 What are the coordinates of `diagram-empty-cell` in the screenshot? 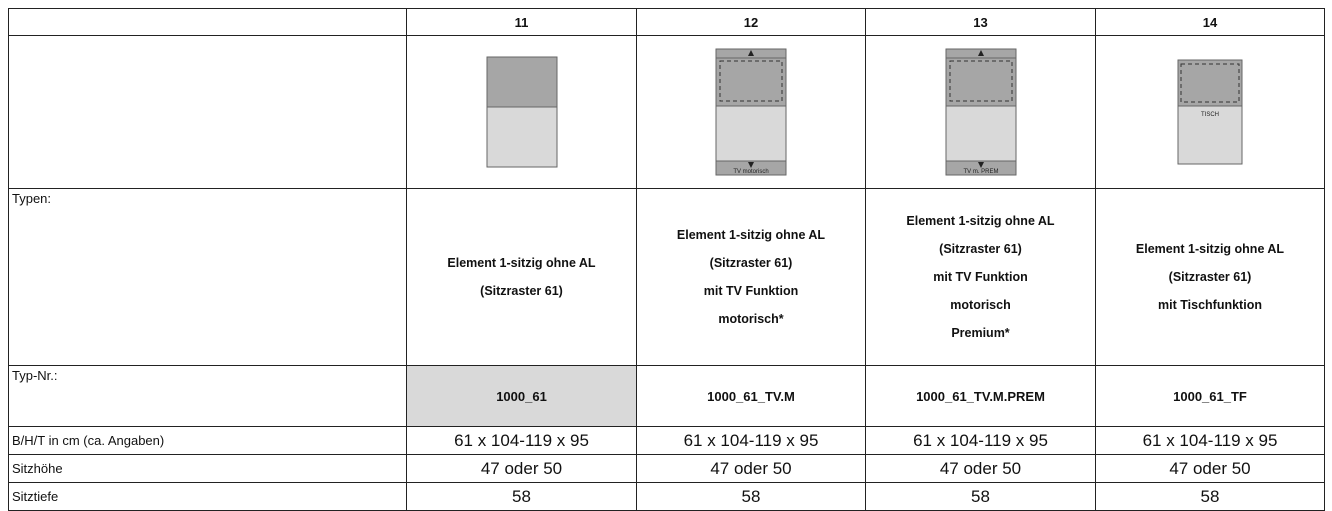 It's located at (207, 112).